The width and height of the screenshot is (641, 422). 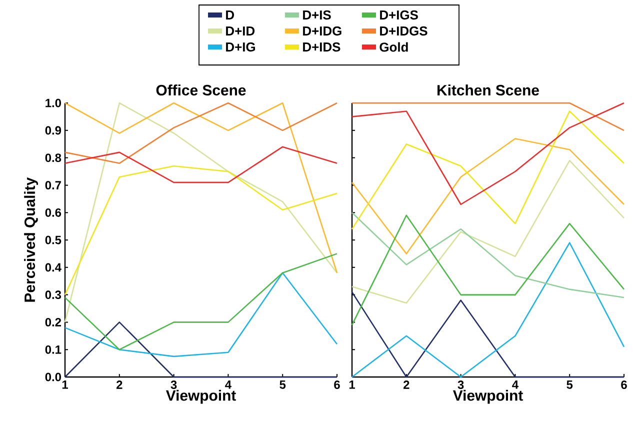 I want to click on legend-label: Gold, so click(x=394, y=47).